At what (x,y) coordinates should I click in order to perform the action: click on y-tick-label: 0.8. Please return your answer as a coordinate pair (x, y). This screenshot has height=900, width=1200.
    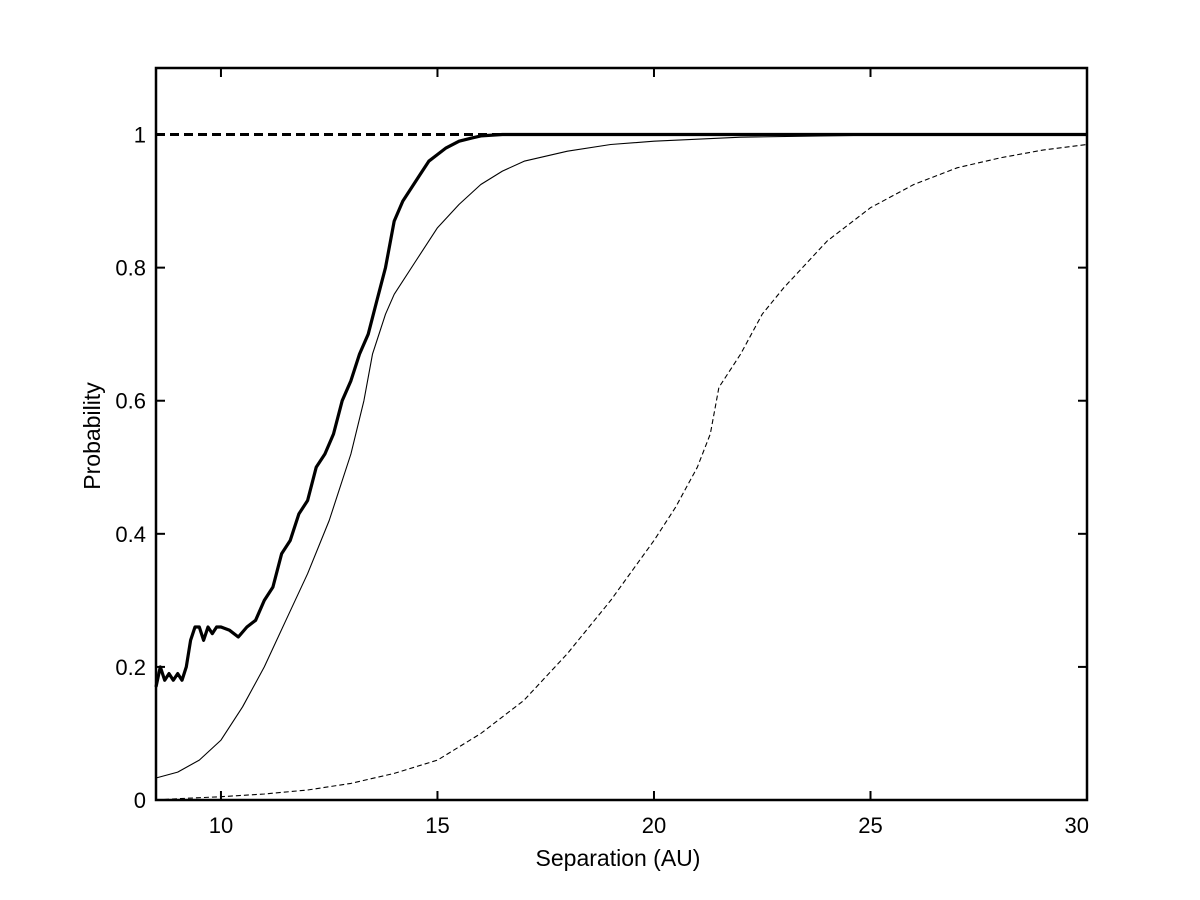
    Looking at the image, I should click on (130, 268).